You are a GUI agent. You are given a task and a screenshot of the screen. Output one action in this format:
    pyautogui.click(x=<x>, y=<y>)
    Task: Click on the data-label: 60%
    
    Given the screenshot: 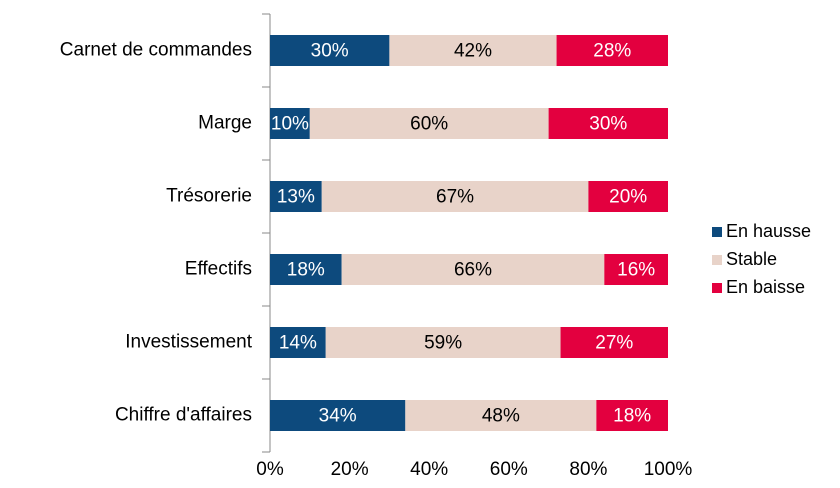 What is the action you would take?
    pyautogui.click(x=429, y=124)
    